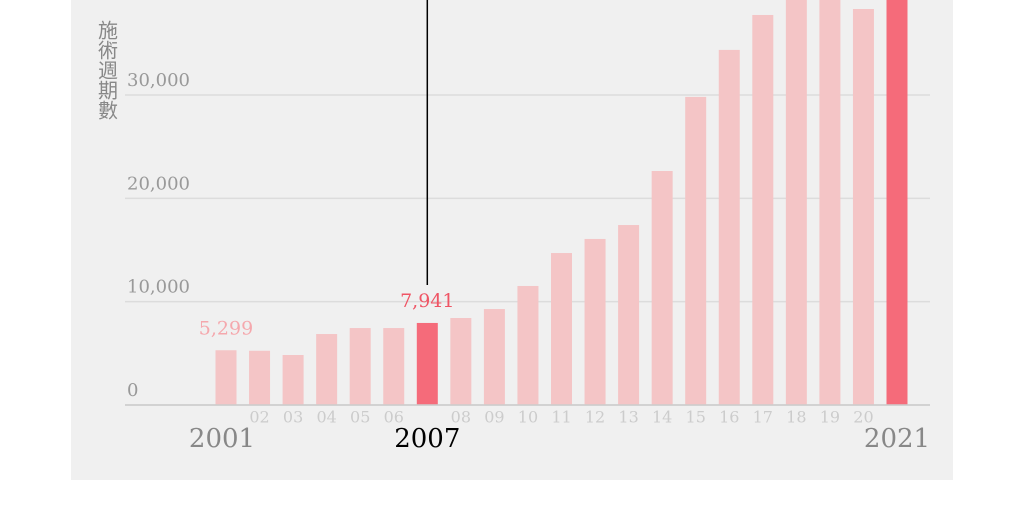  What do you see at coordinates (226, 328) in the screenshot?
I see `value-label: 5,299` at bounding box center [226, 328].